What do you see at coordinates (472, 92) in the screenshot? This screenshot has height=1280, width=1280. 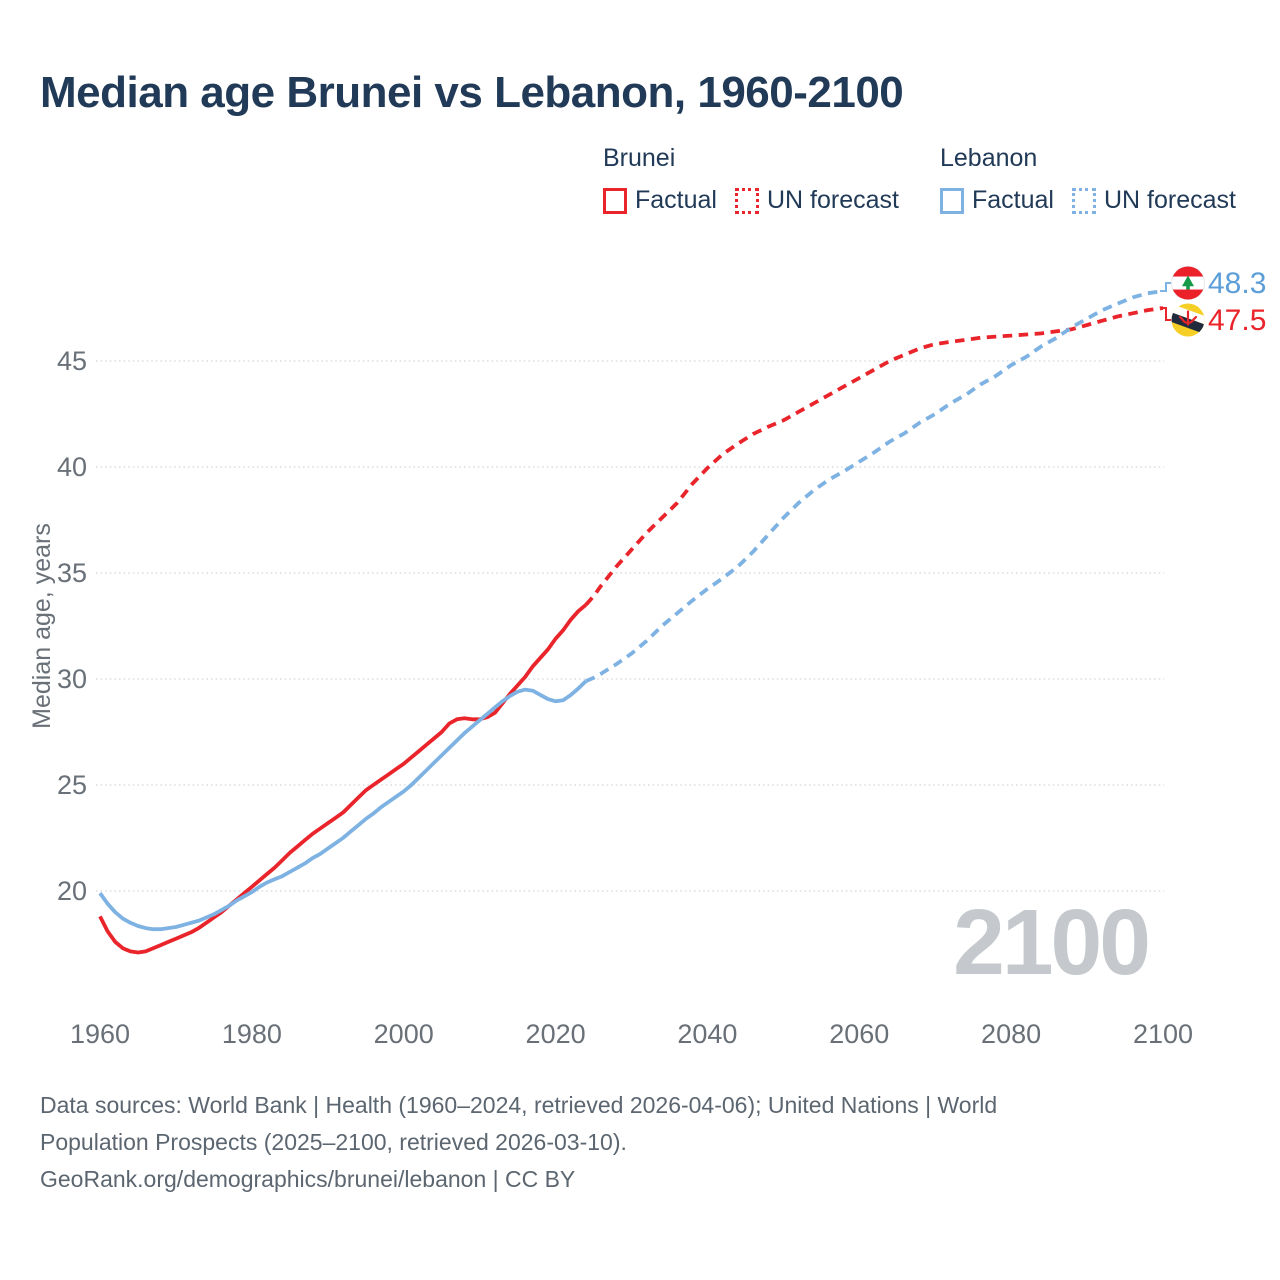 I see `chart-title: Median age Brunei vs Lebanon, 1960-2100` at bounding box center [472, 92].